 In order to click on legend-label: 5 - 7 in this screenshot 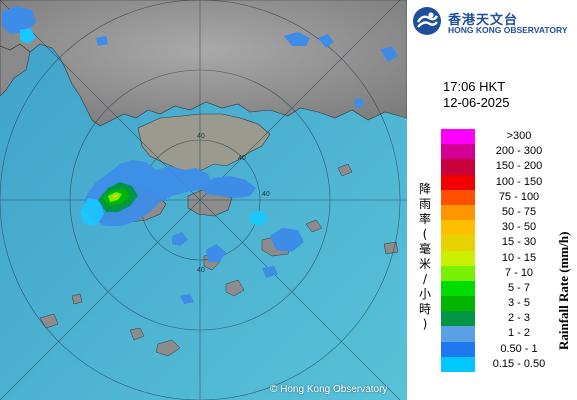, I will do `click(518, 287)`.